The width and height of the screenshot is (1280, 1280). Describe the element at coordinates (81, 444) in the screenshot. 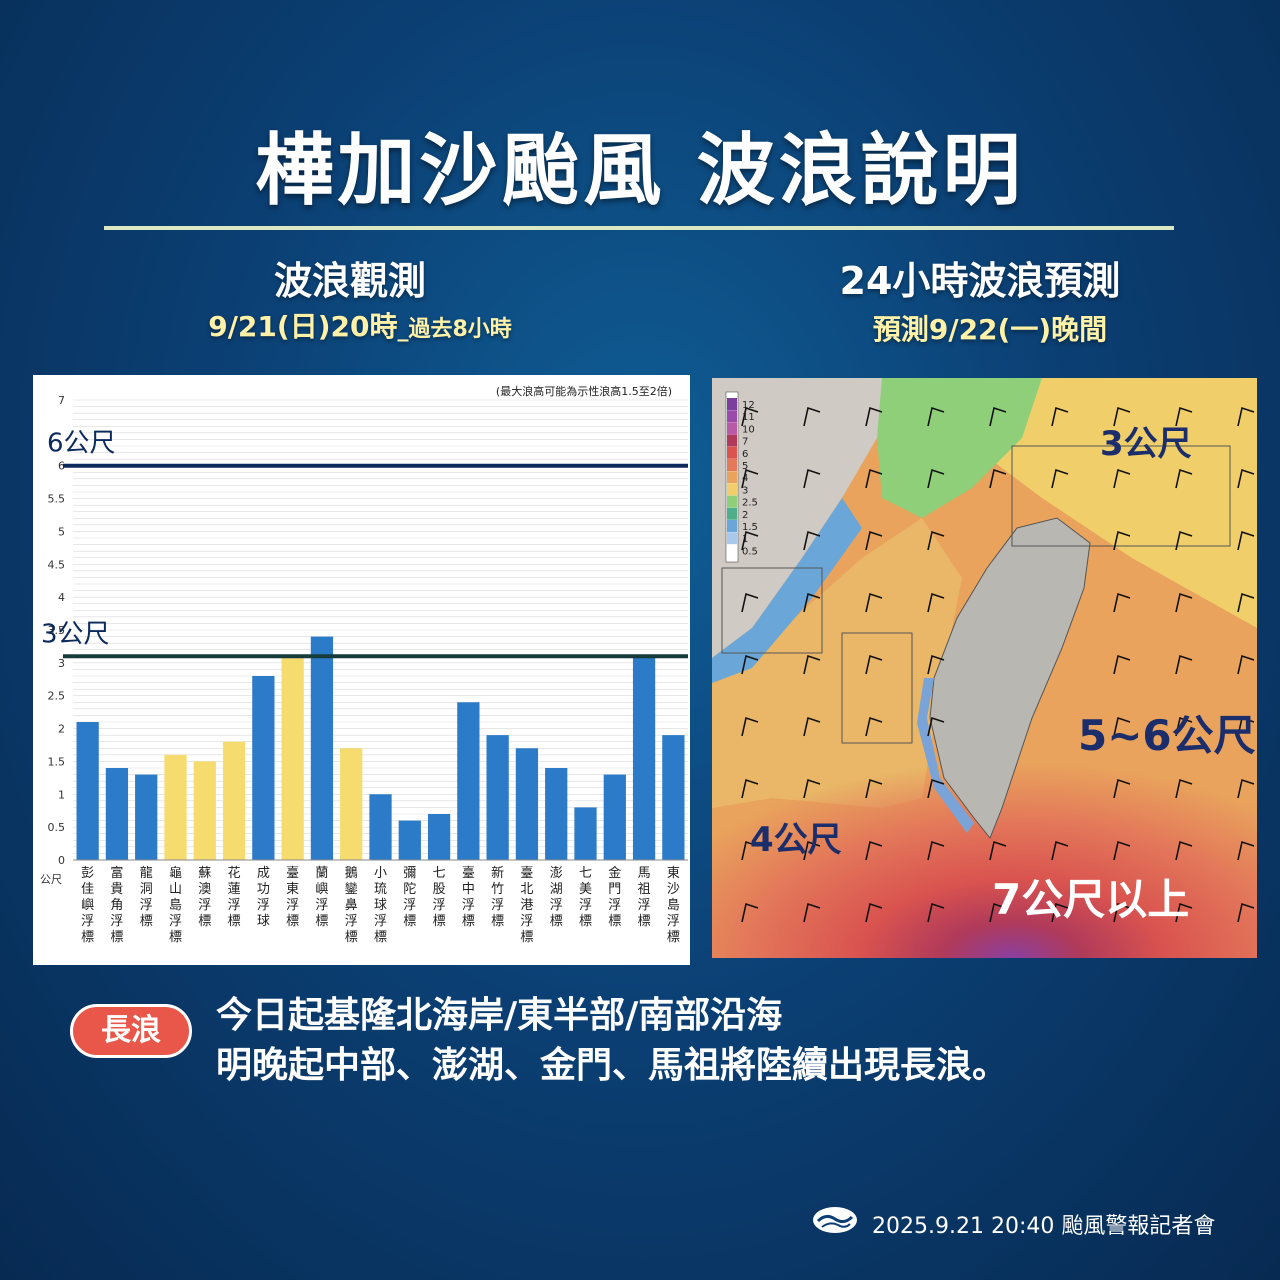

I see `threshold-label: 6公尺` at that location.